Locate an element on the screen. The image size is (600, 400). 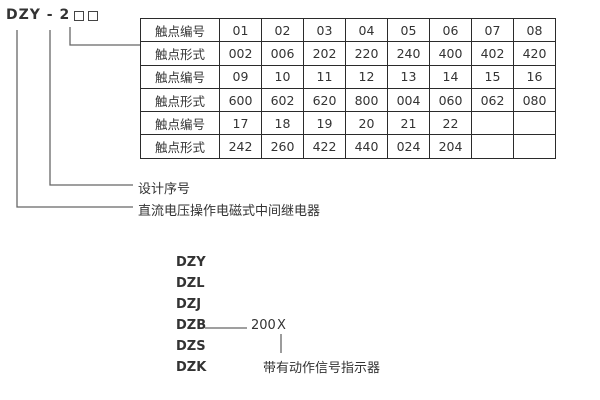
table-cell: 12 is located at coordinates (366, 76).